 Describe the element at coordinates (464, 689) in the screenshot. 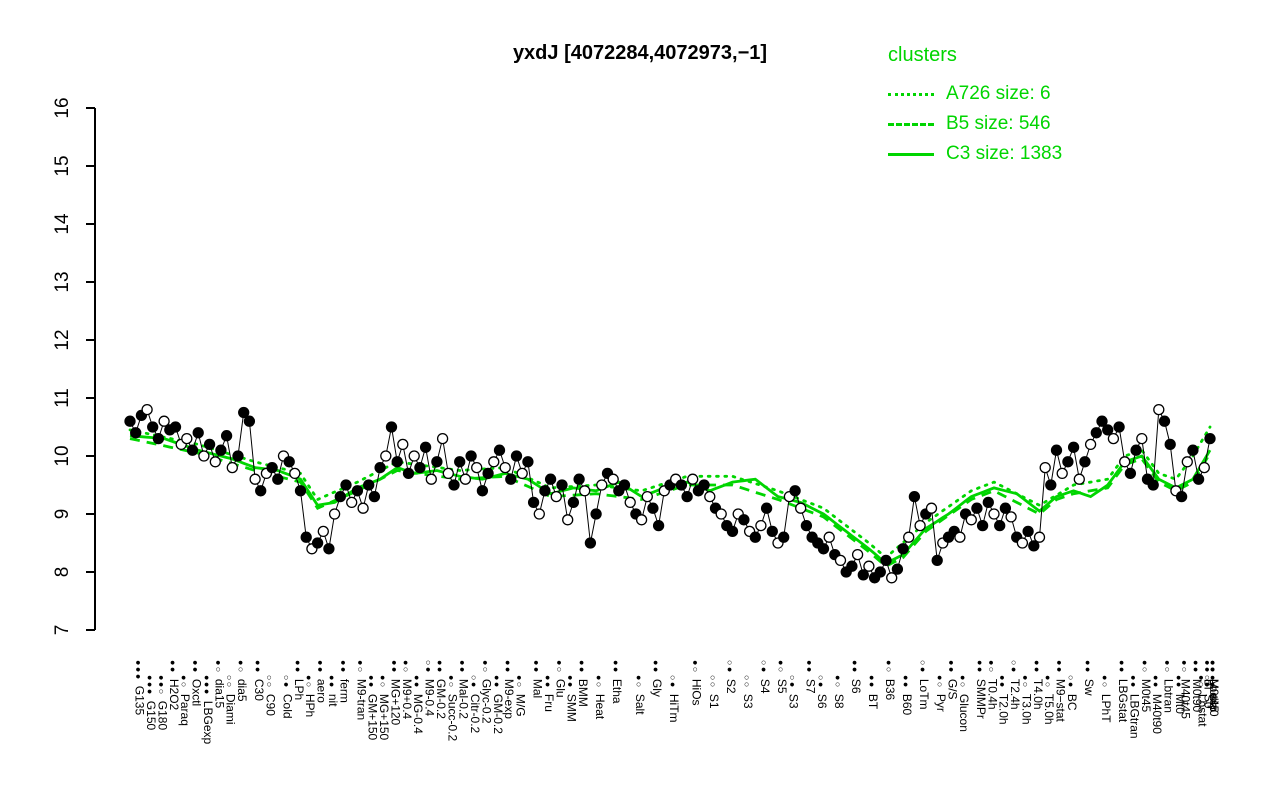

I see `x-axis-label: ●●Mal-0.2` at that location.